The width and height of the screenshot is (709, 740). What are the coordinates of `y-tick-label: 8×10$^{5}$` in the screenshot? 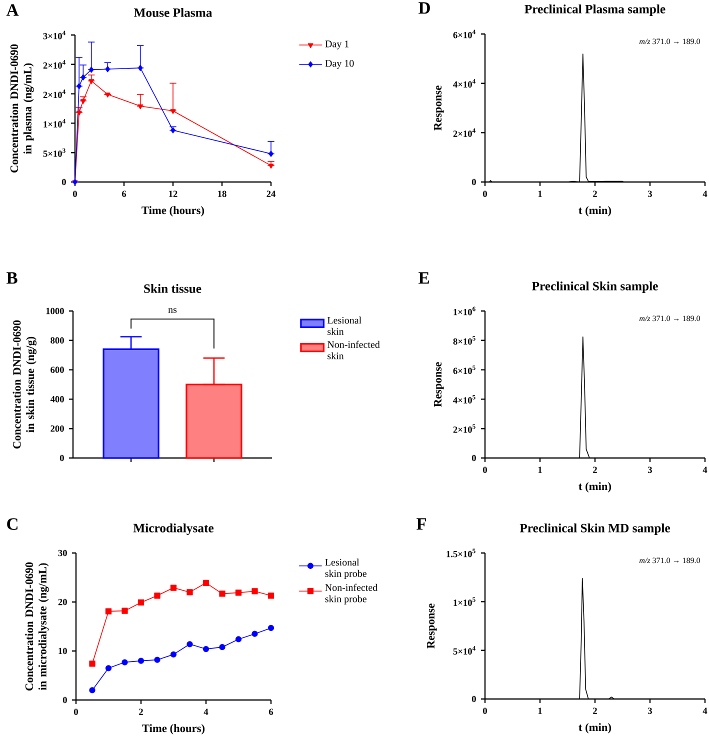 It's located at (464, 340).